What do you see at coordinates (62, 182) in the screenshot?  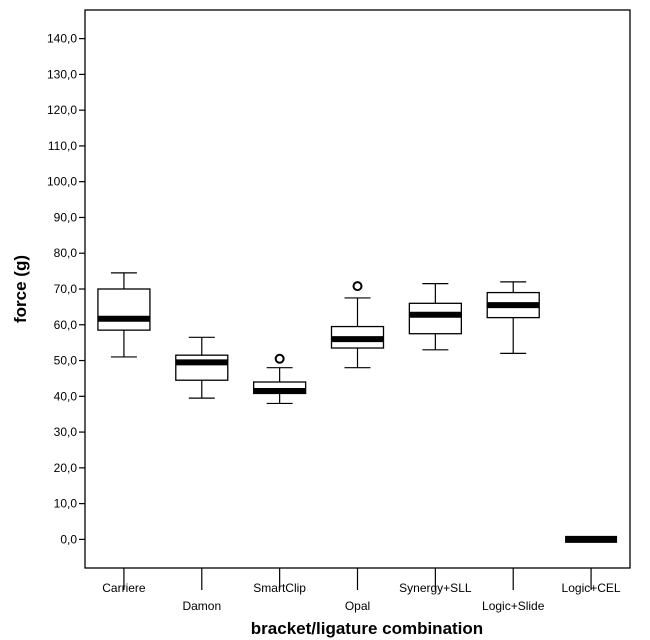 I see `y-tick-label: 100,0` at bounding box center [62, 182].